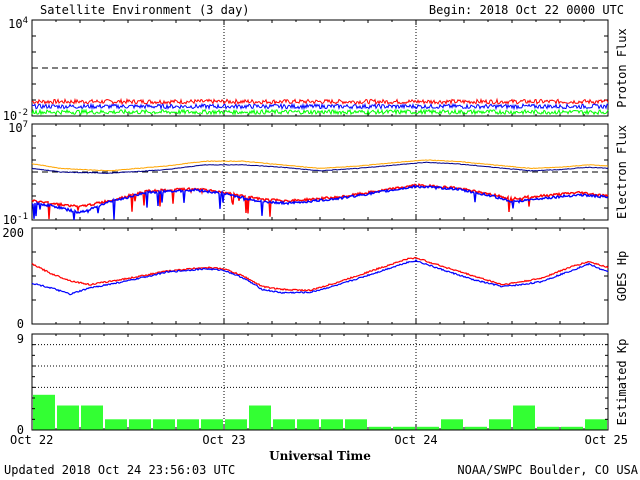  Describe the element at coordinates (320, 202) in the screenshot. I see `electron-series-blue` at that location.